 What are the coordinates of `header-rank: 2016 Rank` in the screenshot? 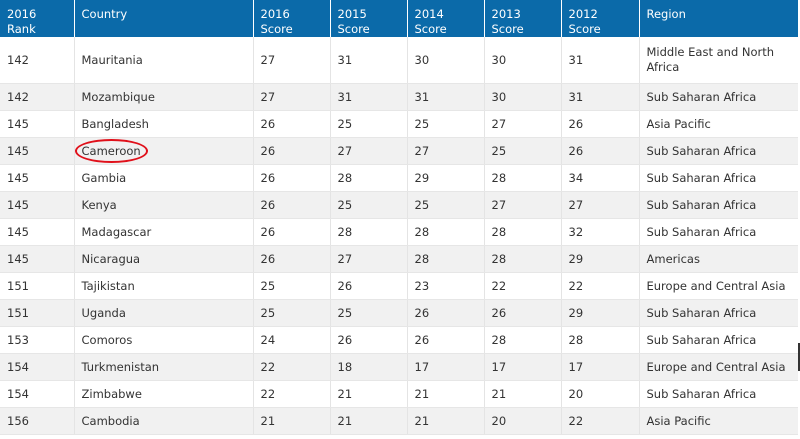 It's located at (37, 18).